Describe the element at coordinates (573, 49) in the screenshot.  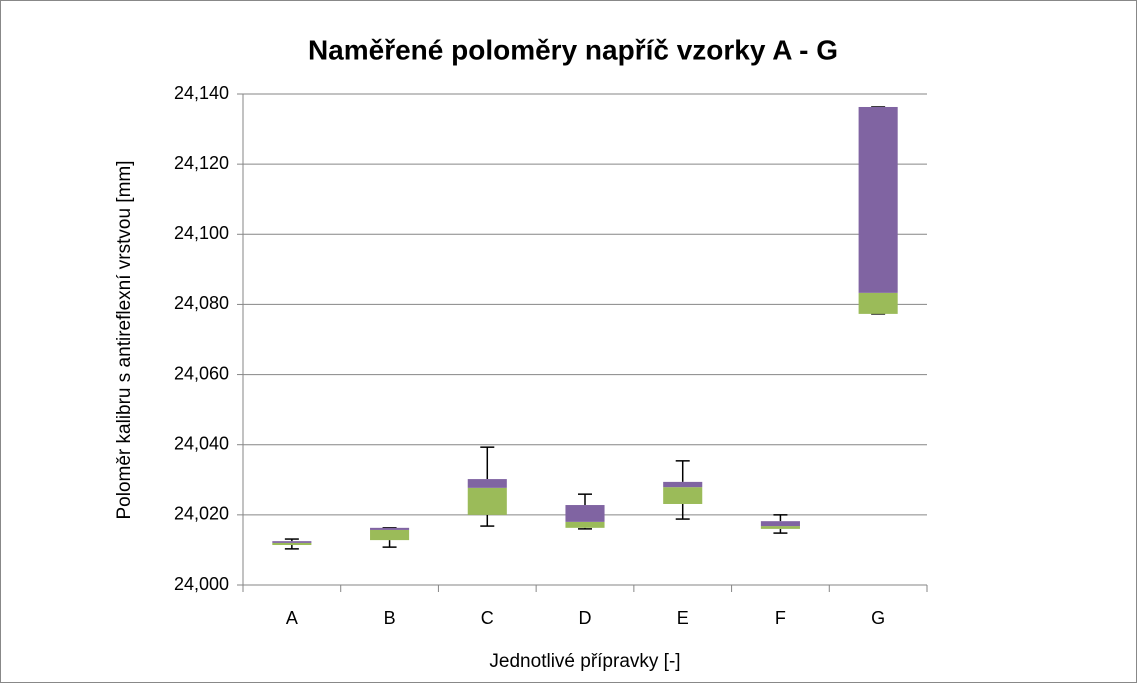
I see `chart-title: Naměřené poloměry napříč vzorky A - G` at that location.